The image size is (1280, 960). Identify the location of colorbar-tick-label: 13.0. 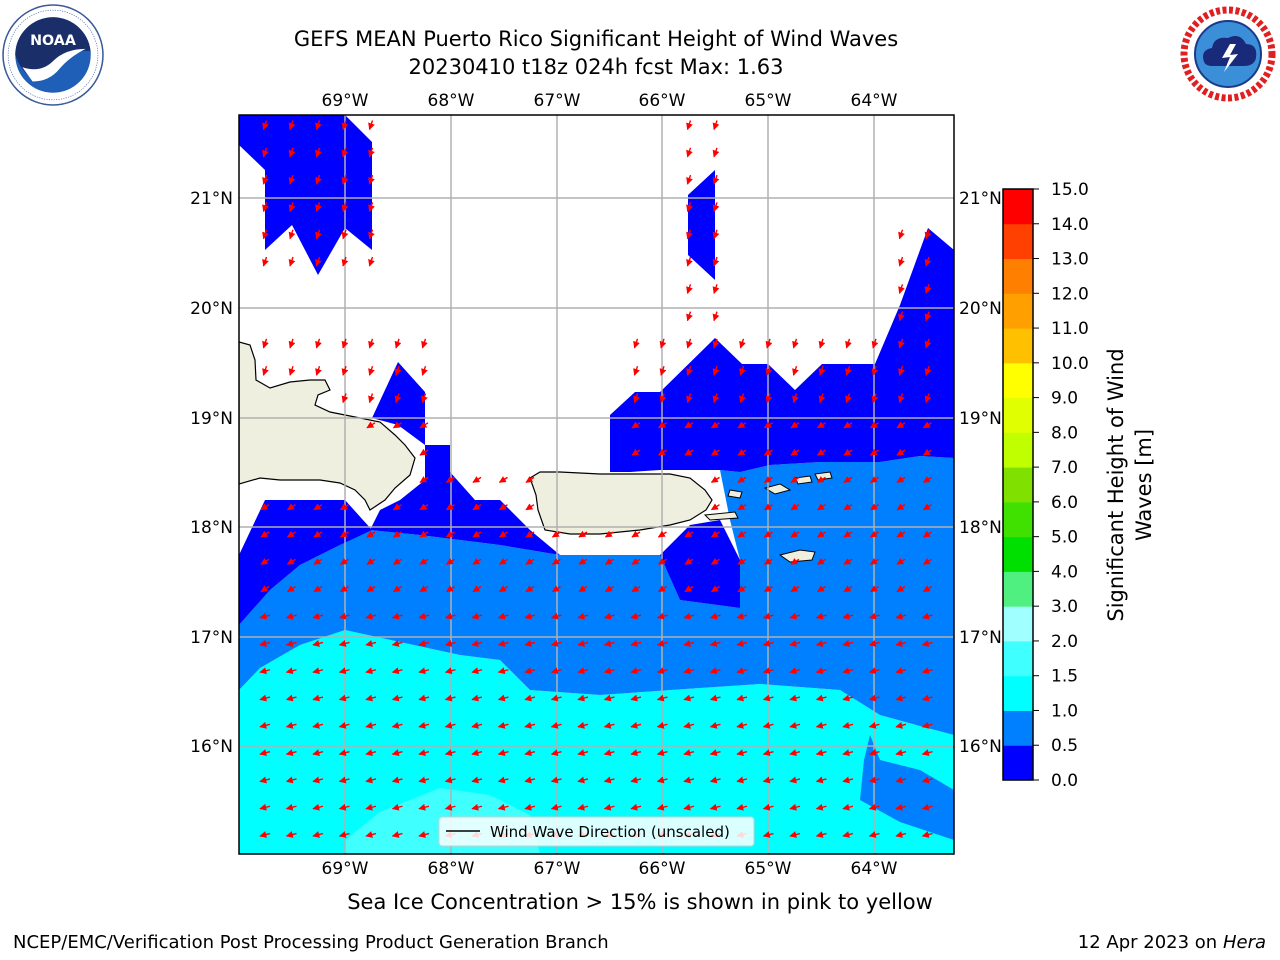
(1070, 260).